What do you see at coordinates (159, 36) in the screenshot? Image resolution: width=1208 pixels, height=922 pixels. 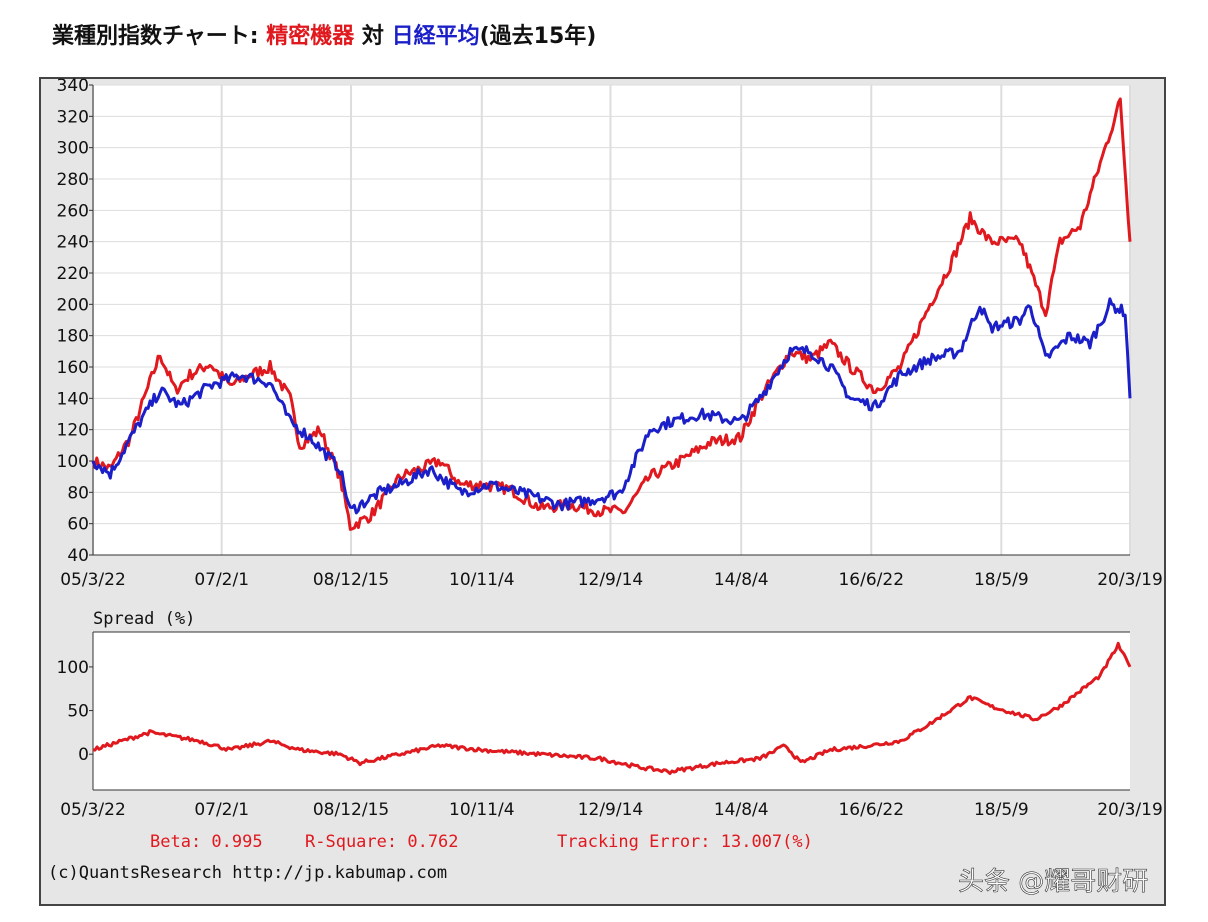 I see `title-prefix: 業種別指数チャート:` at bounding box center [159, 36].